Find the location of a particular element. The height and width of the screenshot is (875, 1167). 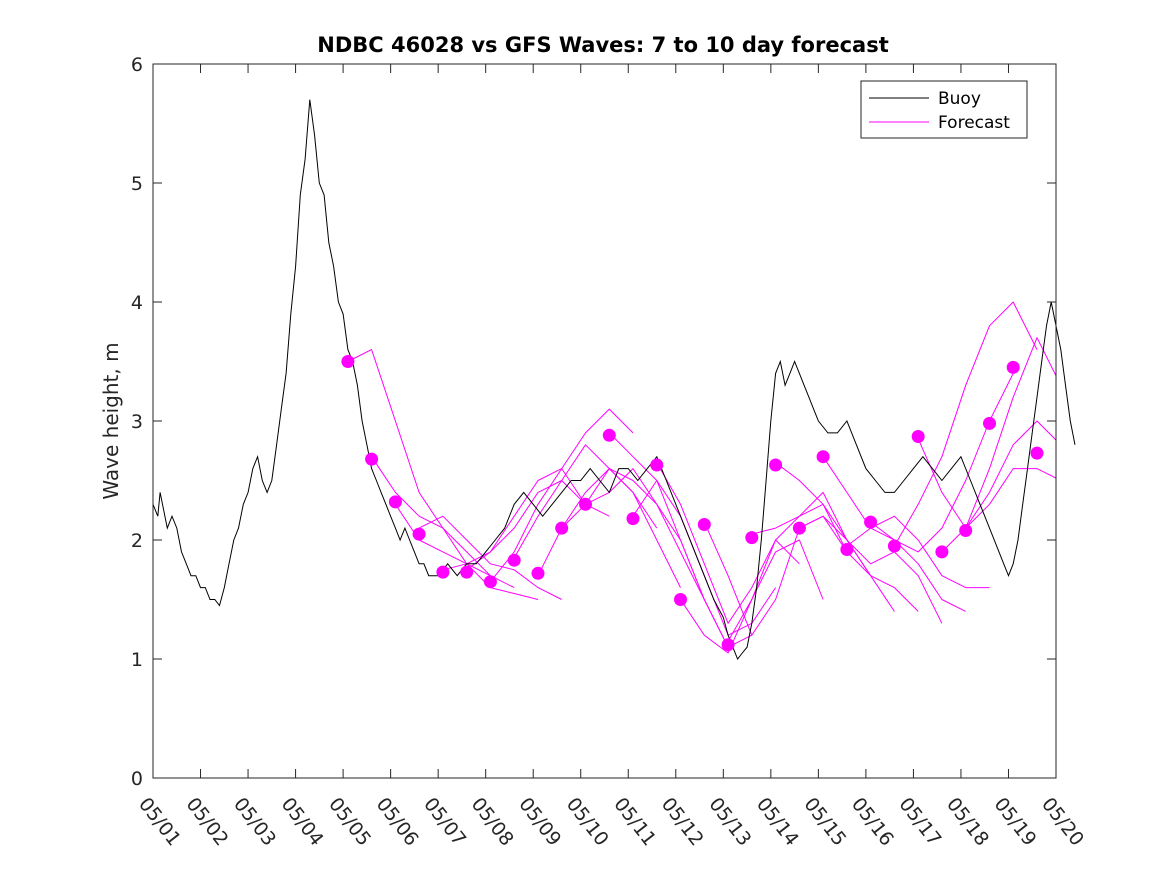

legend-buoy-label: Buoy is located at coordinates (959, 99).